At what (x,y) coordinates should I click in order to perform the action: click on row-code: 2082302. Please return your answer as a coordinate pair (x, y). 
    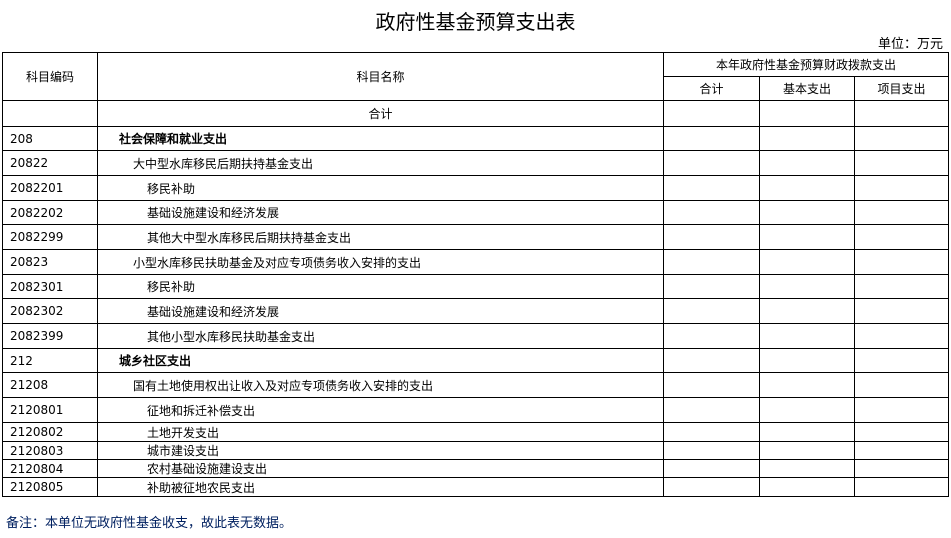
    Looking at the image, I should click on (50, 311).